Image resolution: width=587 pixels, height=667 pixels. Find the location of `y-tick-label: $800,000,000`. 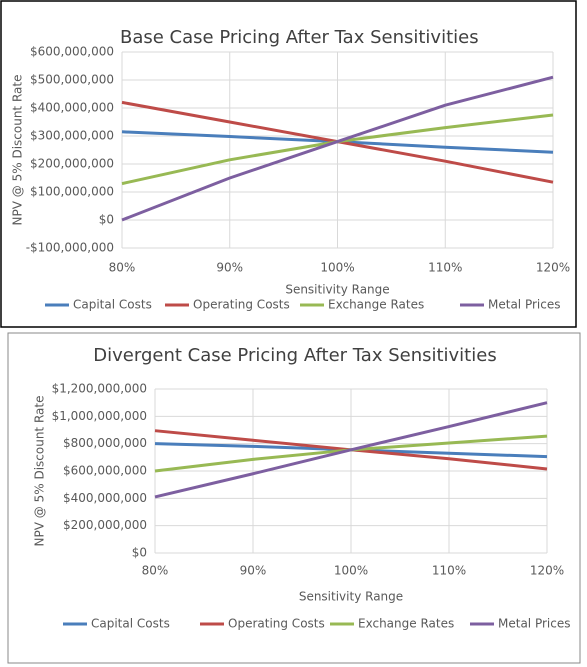

y-tick-label: $800,000,000 is located at coordinates (105, 443).